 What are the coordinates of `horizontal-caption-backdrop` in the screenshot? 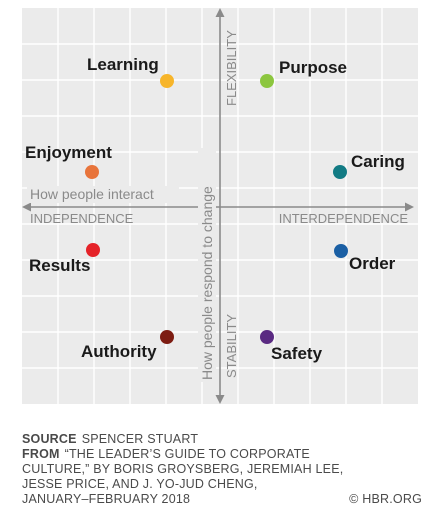 It's located at (103, 194).